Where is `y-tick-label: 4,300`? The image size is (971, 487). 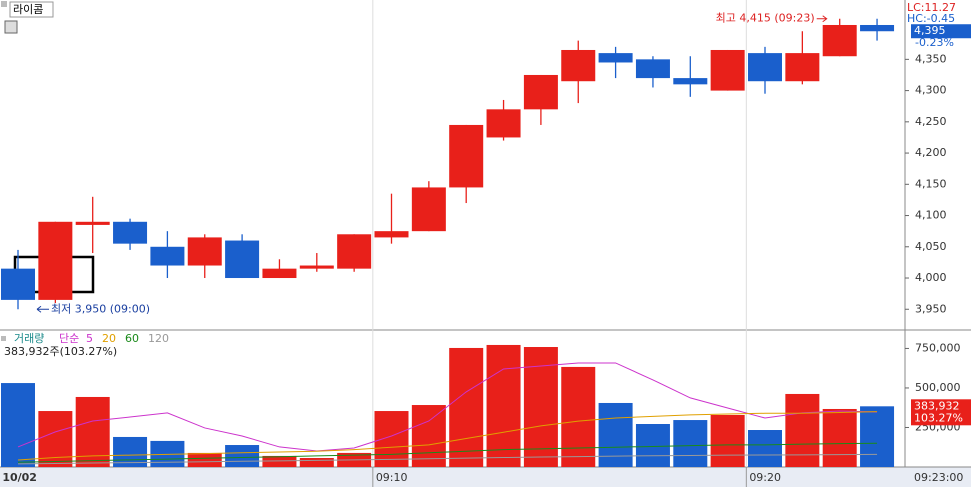 y-tick-label: 4,300 is located at coordinates (931, 90).